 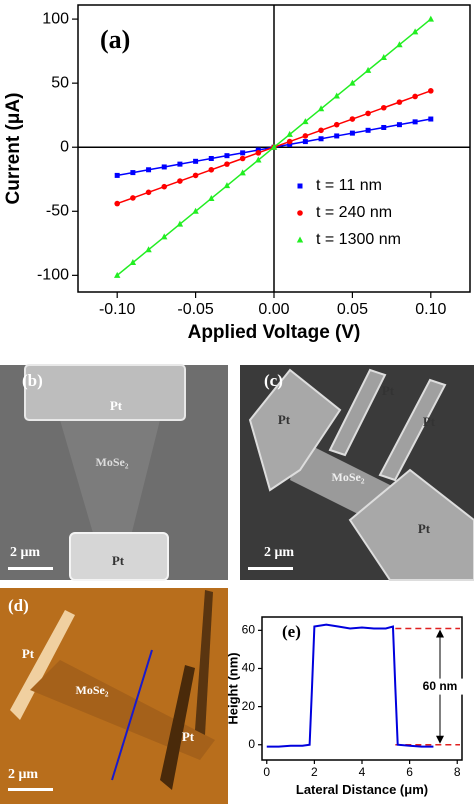 I want to click on micrograph-b: (b) Pt MoSe₂ Pt 2 μm, so click(x=114, y=472).